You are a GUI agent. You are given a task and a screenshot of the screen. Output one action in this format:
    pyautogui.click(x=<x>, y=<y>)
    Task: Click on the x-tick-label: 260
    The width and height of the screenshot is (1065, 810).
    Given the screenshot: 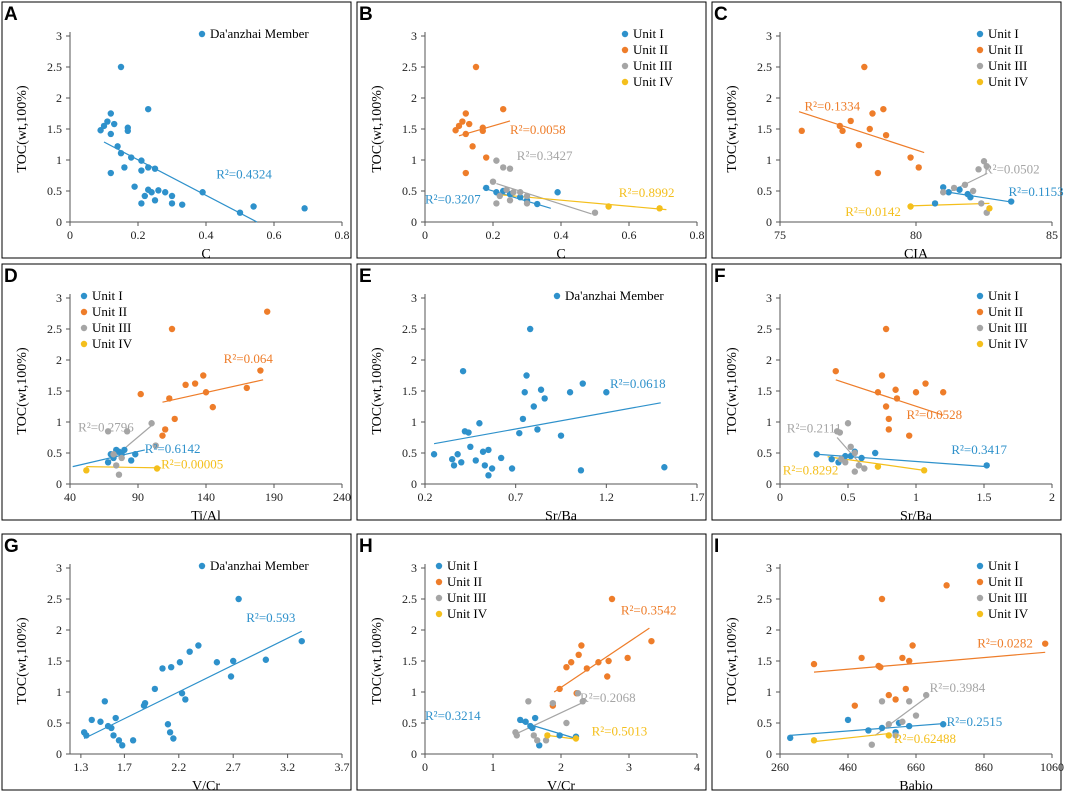 What is the action you would take?
    pyautogui.click(x=780, y=767)
    